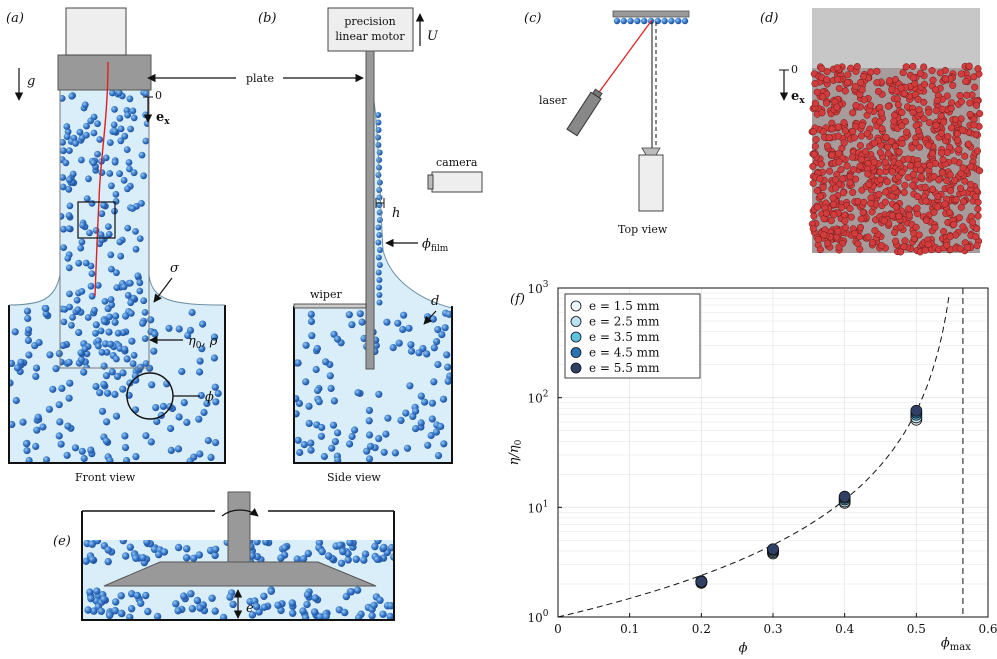  Describe the element at coordinates (203, 342) in the screenshot. I see `eta-rho-label: η0, ρ` at that location.